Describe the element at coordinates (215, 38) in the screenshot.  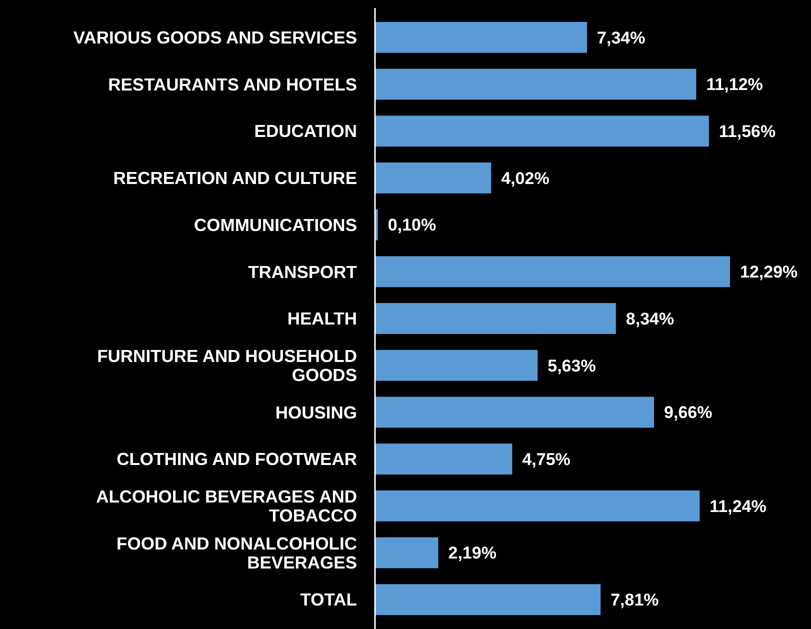
I see `y-tick-label: VARIOUS GOODS AND SERVICES` at that location.